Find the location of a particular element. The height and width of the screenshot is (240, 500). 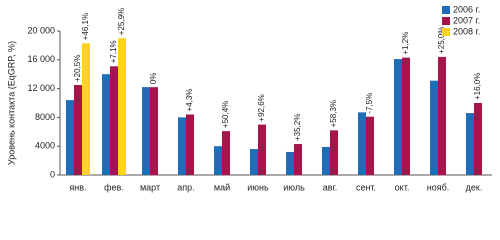

x-tick-label: нояб. is located at coordinates (438, 187).